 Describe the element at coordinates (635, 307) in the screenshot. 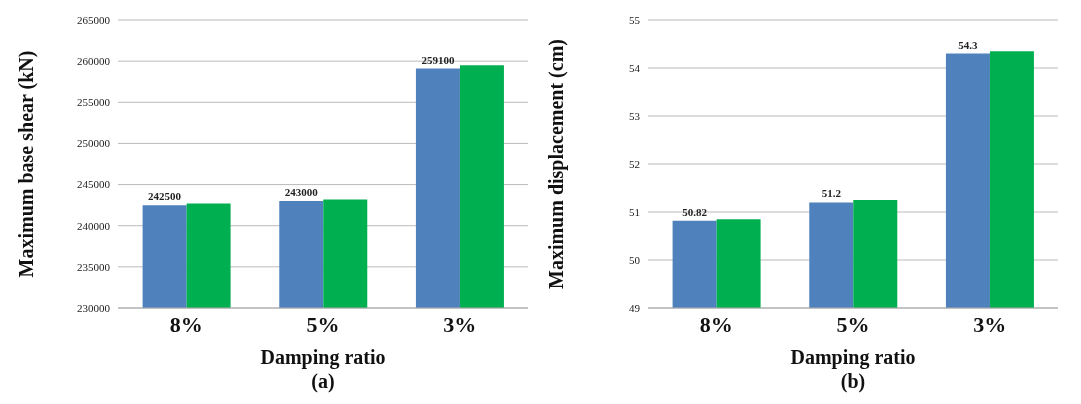

I see `y-tick-label: 49` at that location.